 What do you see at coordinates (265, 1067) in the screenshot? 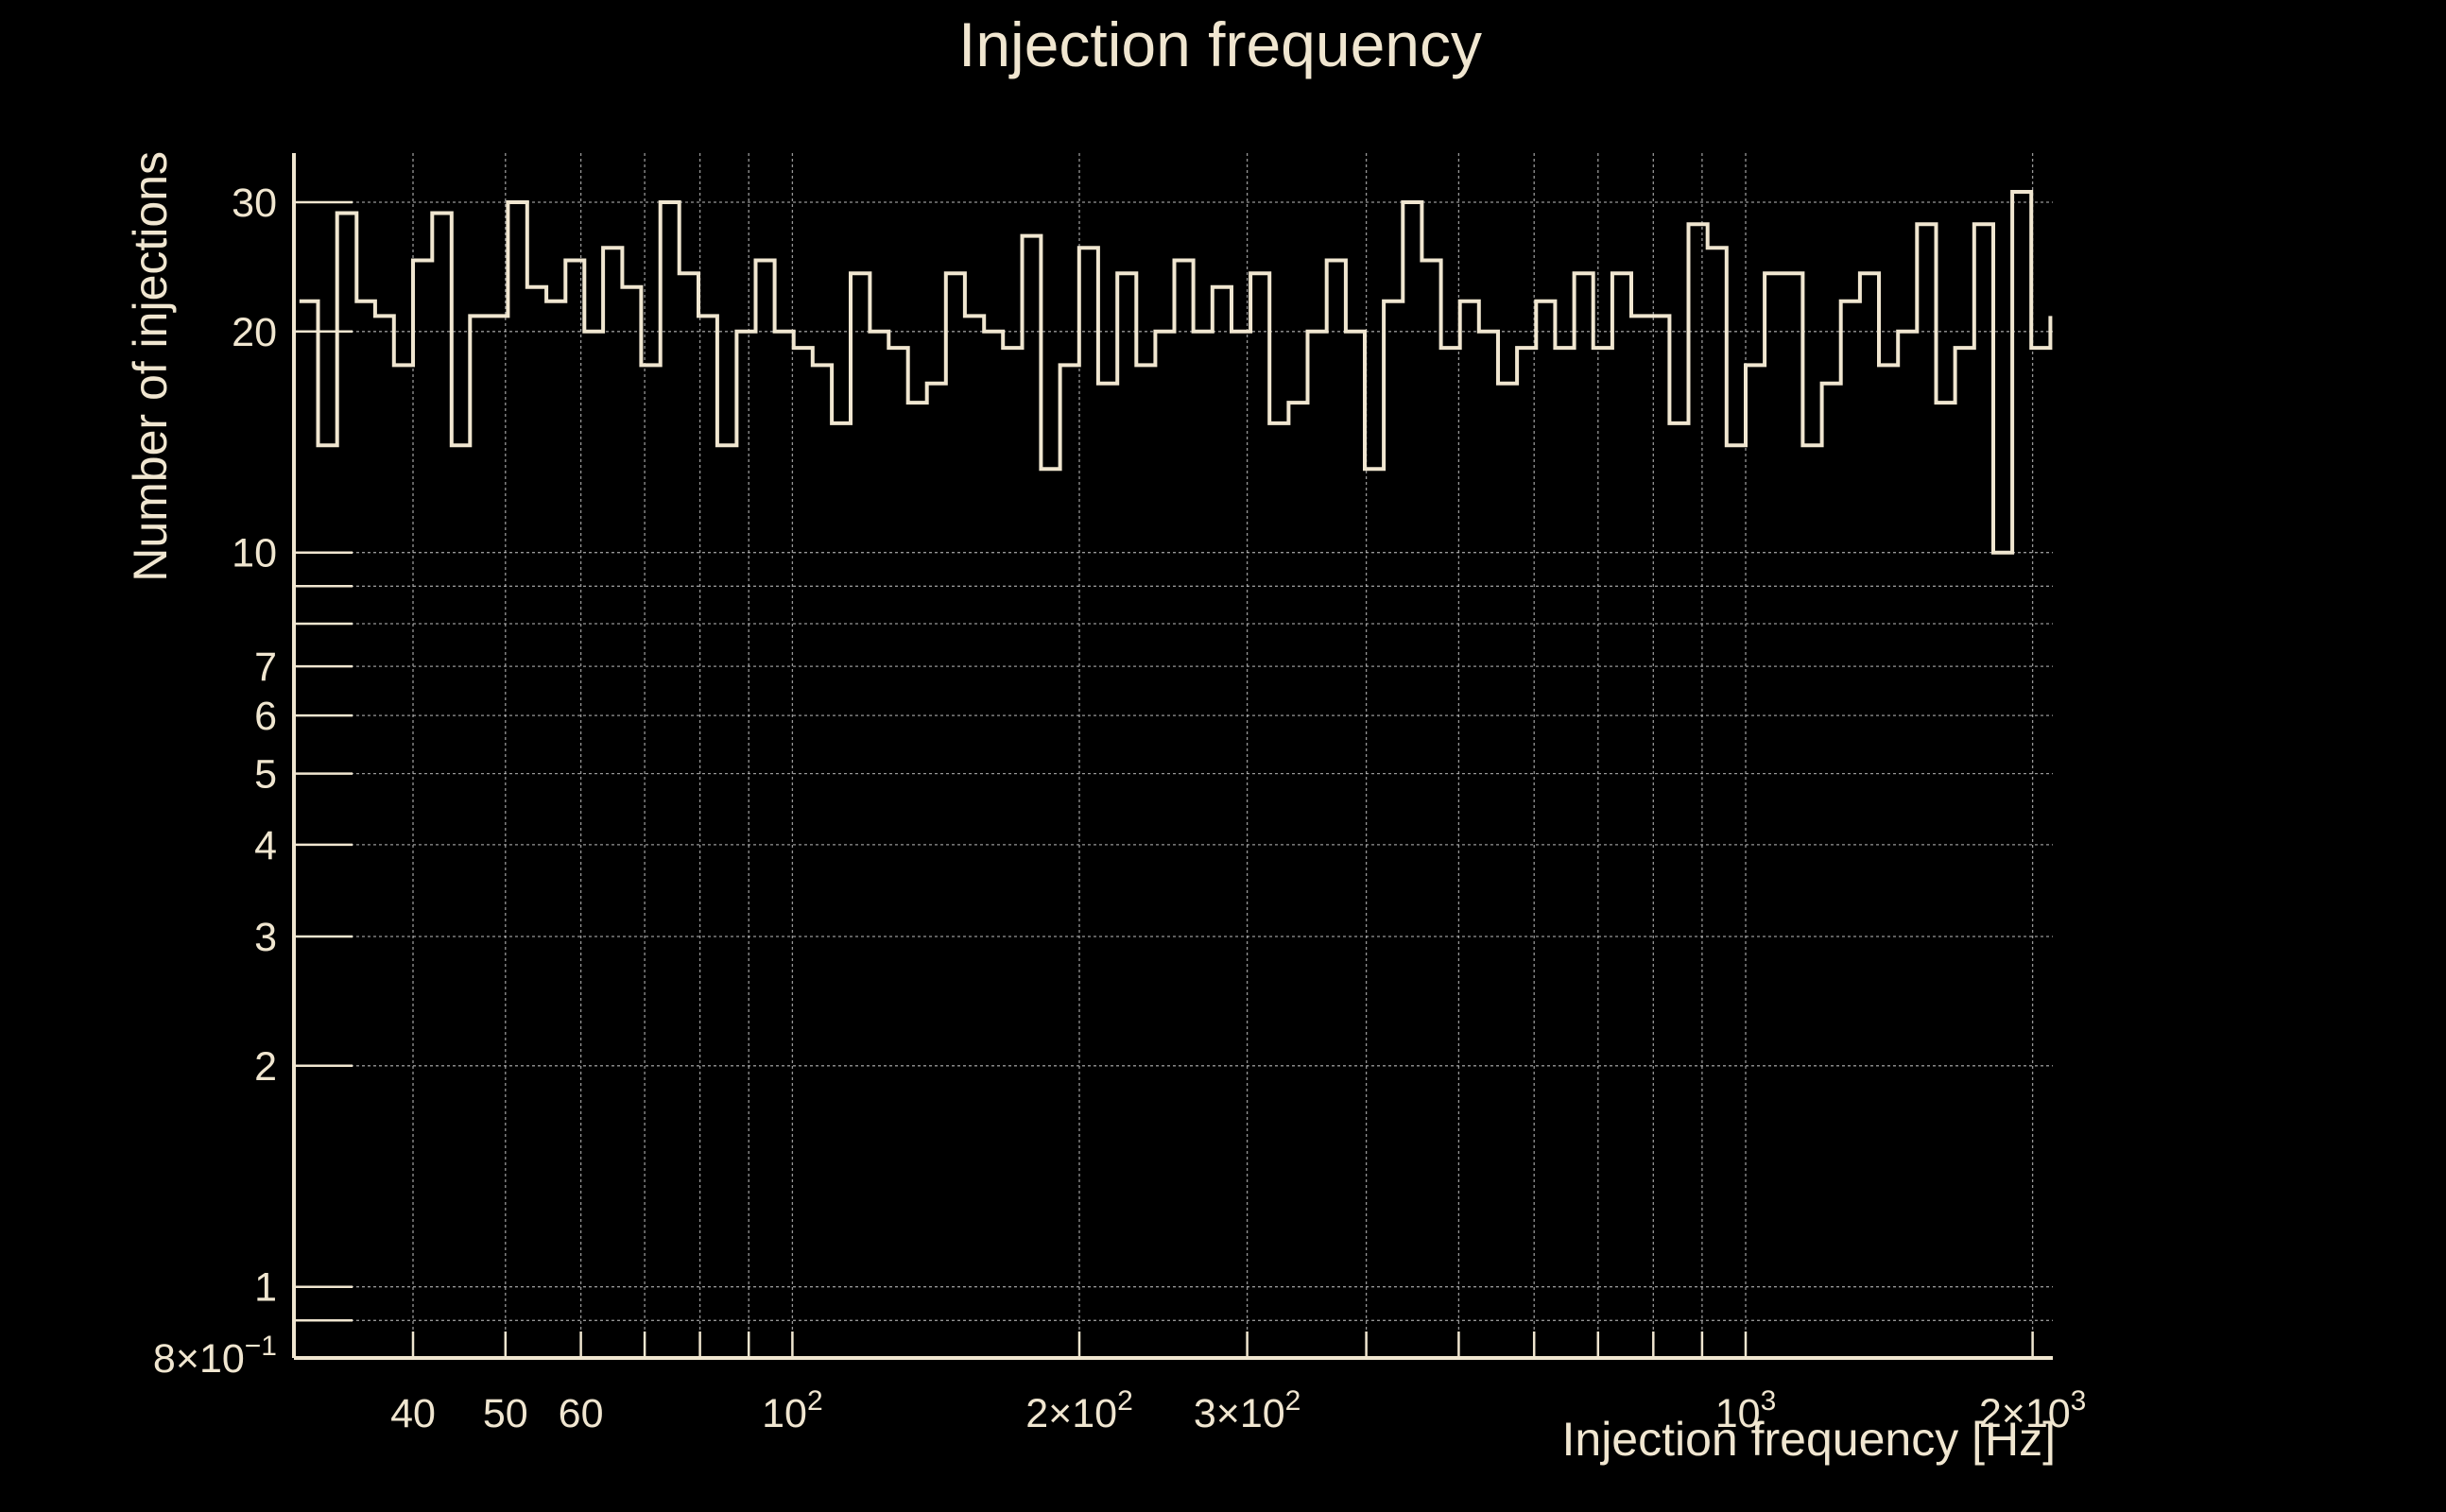
I see `y-tick-label: 2` at bounding box center [265, 1067].